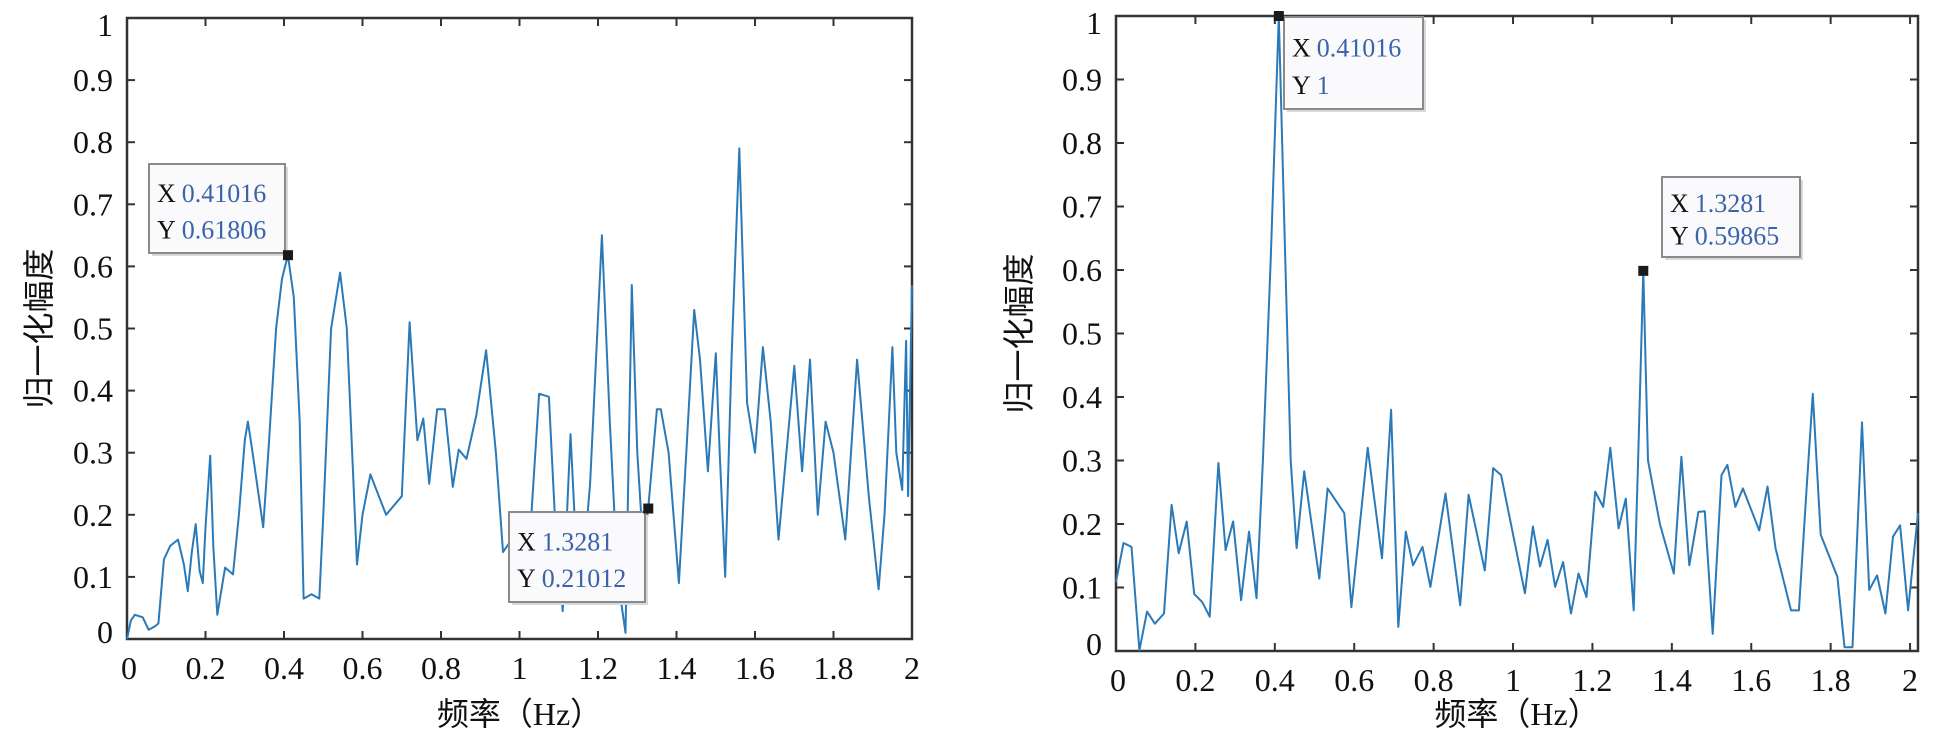 The height and width of the screenshot is (754, 1936). What do you see at coordinates (224, 229) in the screenshot?
I see `data-tip-y-value: 0.61806` at bounding box center [224, 229].